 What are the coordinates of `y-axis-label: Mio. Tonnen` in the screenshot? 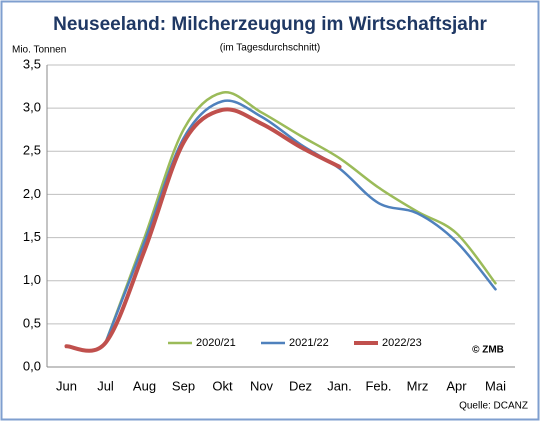 It's located at (39, 50).